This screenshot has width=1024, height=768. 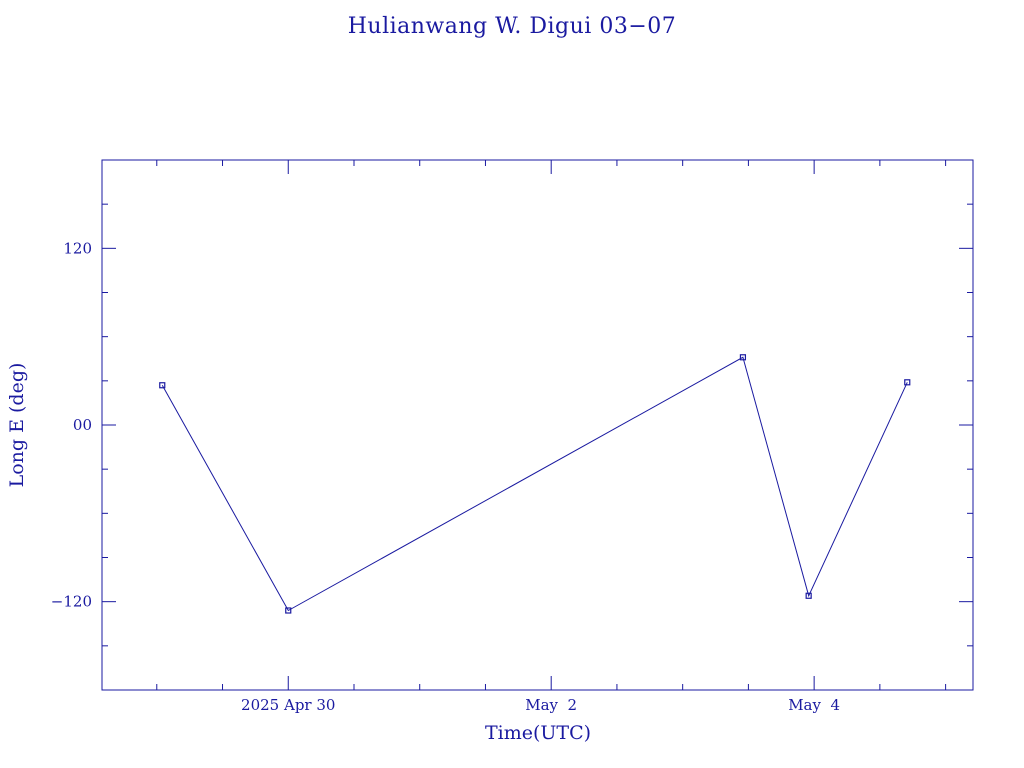 What do you see at coordinates (82, 425) in the screenshot?
I see `y-tick-label: 00` at bounding box center [82, 425].